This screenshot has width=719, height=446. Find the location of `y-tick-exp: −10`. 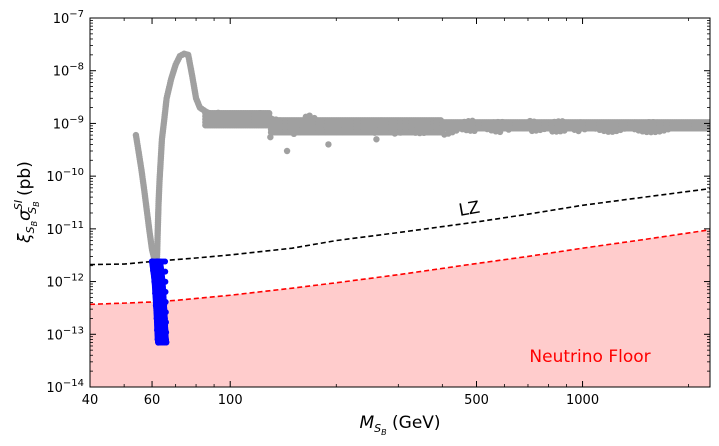

y-tick-exp: −10 is located at coordinates (73, 172).